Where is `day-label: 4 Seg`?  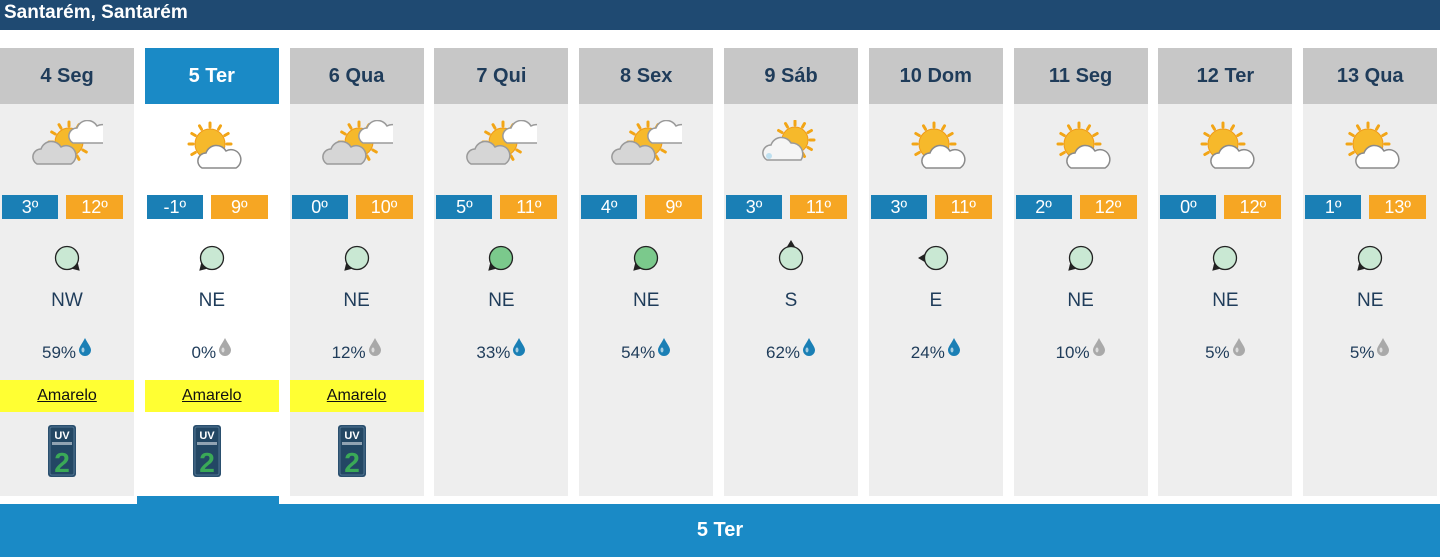 day-label: 4 Seg is located at coordinates (67, 76).